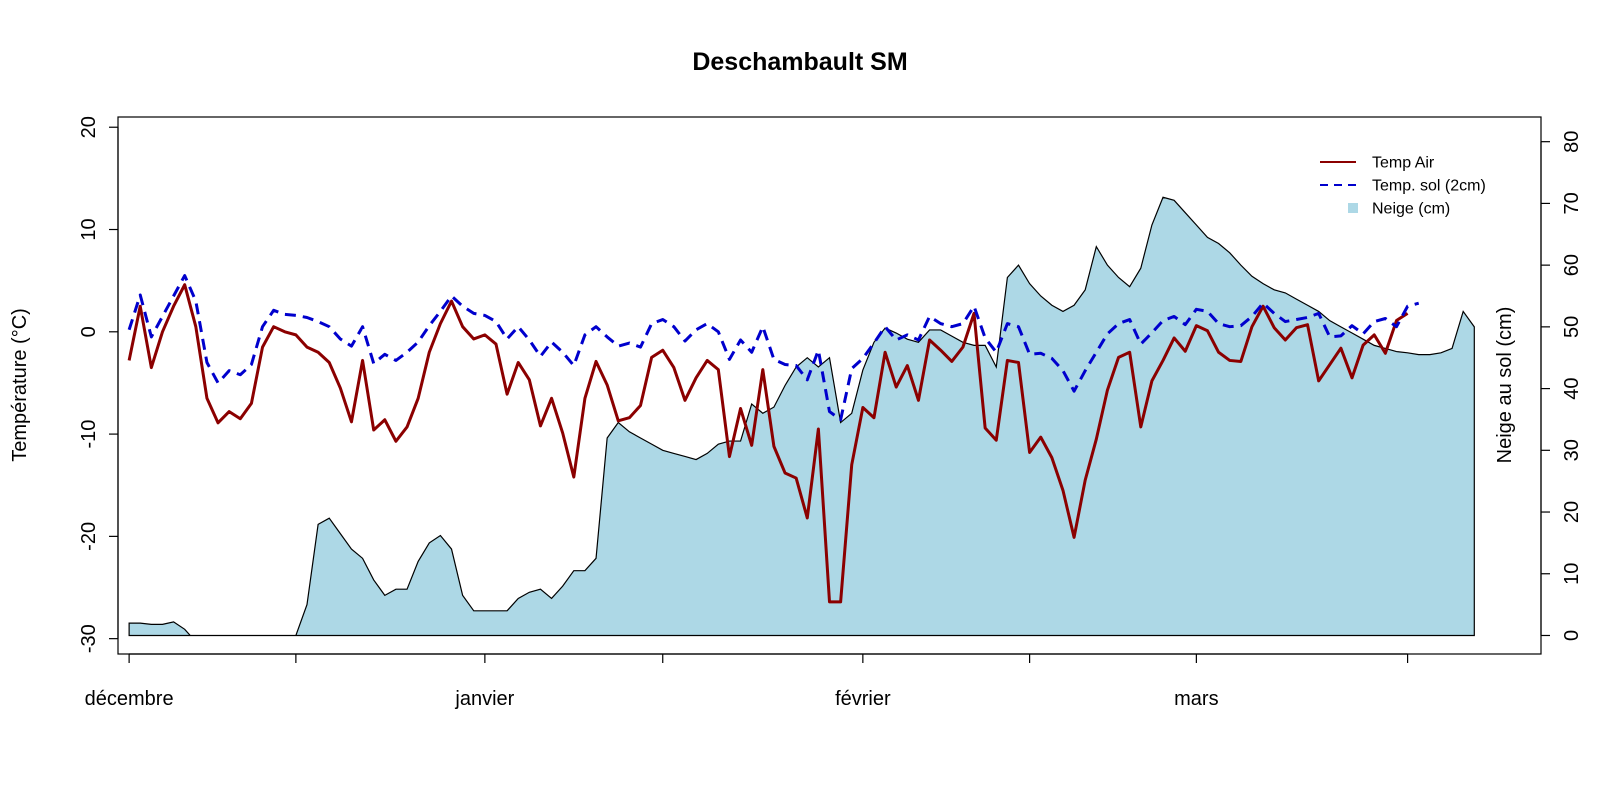 The image size is (1600, 800). Describe the element at coordinates (20, 385) in the screenshot. I see `y-axis-left-label: Température (°C)` at that location.